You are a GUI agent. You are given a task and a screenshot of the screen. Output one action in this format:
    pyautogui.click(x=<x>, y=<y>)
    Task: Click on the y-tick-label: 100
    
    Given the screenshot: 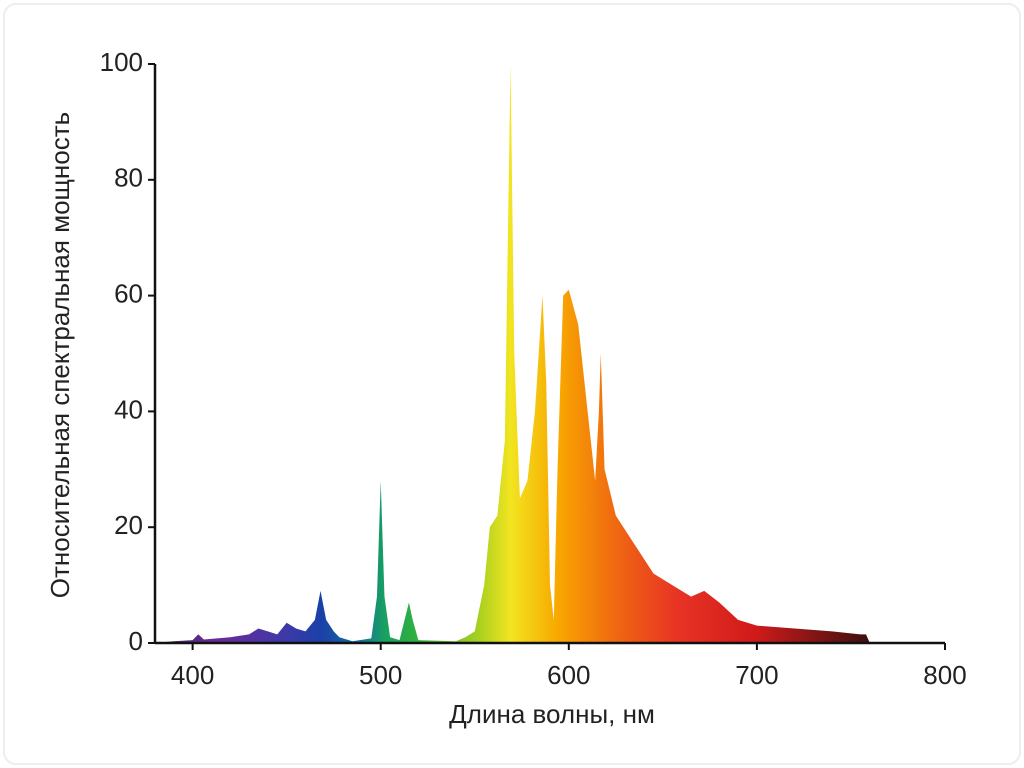 What is the action you would take?
    pyautogui.click(x=121, y=62)
    